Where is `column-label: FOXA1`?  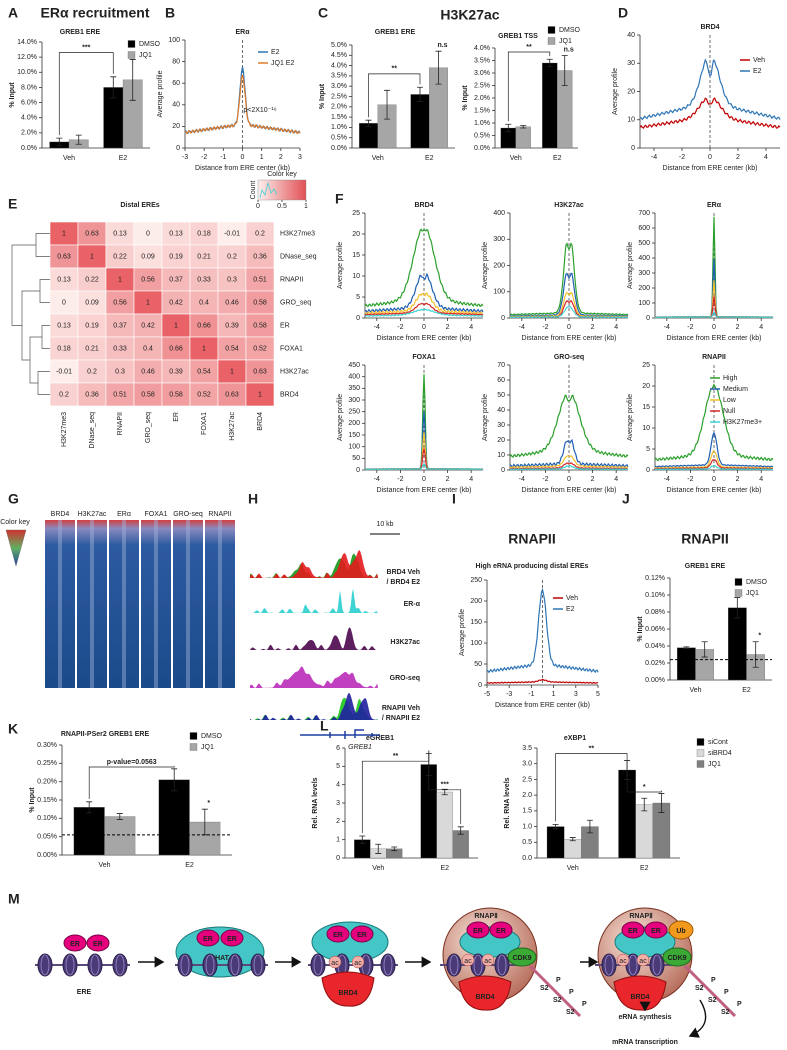
column-label: FOXA1 is located at coordinates (156, 514).